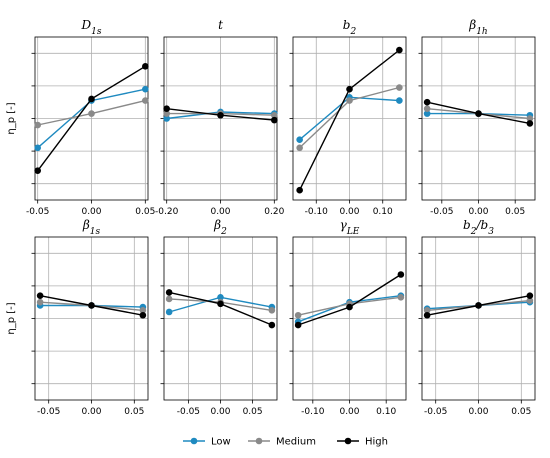  Describe the element at coordinates (220, 227) in the screenshot. I see `panel-title: β2` at that location.